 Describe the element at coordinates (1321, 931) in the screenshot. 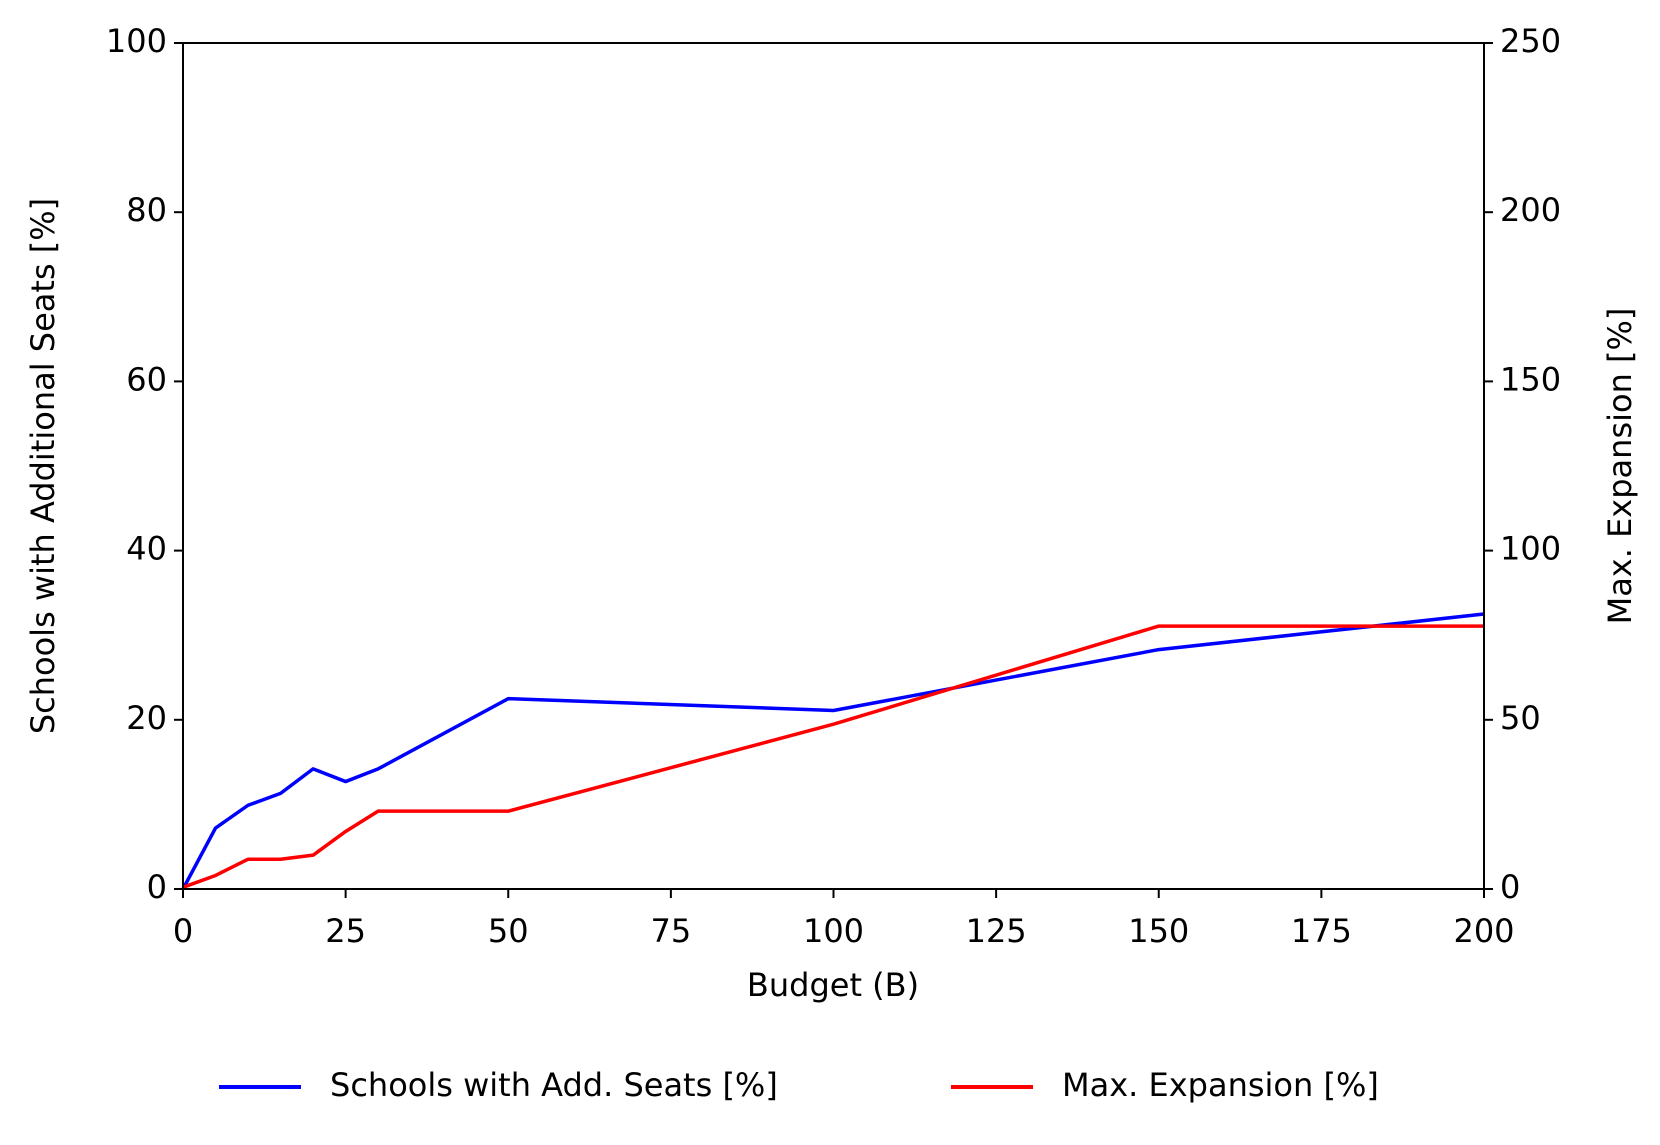

I see `x-tick-label: 175` at that location.